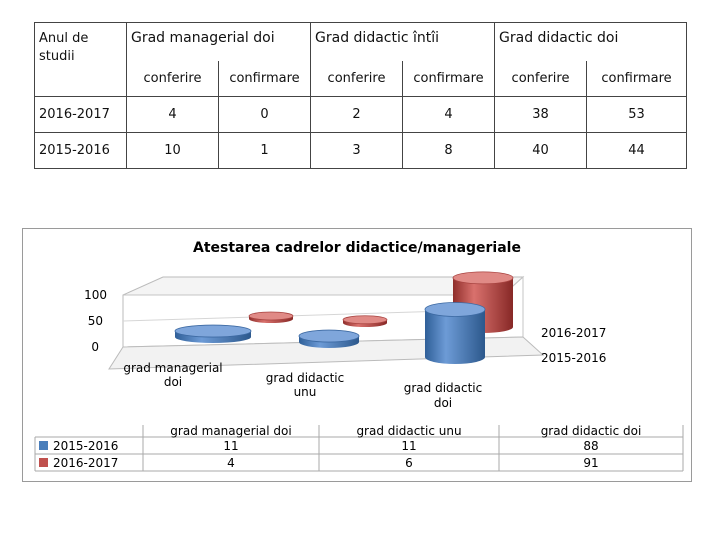 The image size is (720, 540). What do you see at coordinates (80, 150) in the screenshot?
I see `row-year: 2015-2016` at bounding box center [80, 150].